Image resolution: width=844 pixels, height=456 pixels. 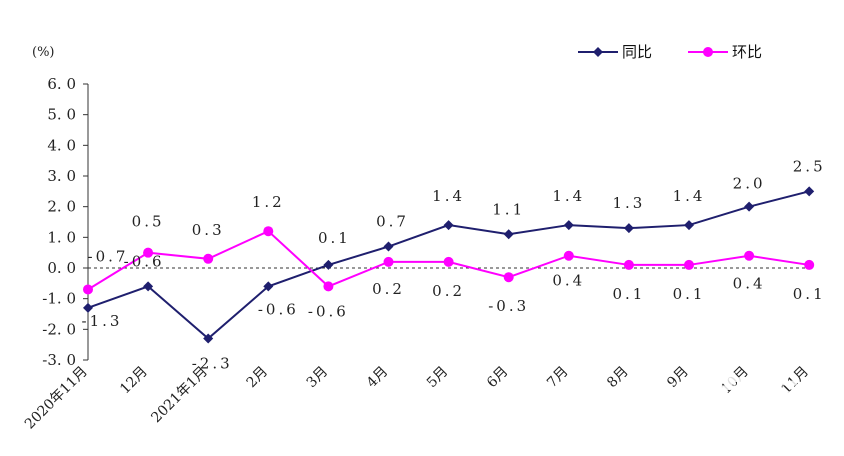 What do you see at coordinates (61, 268) in the screenshot?
I see `y-tick-label: 0. 0` at bounding box center [61, 268].